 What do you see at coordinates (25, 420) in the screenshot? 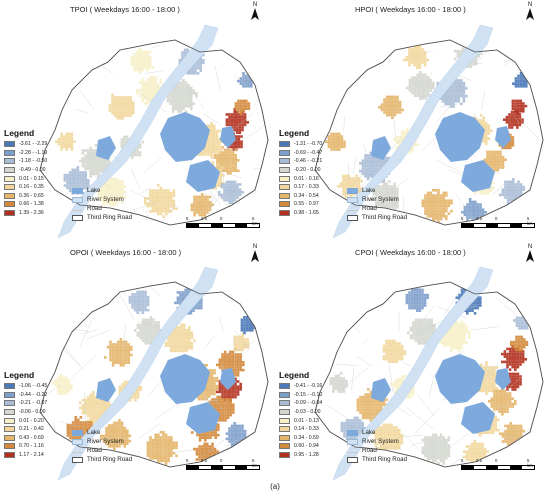
I see `legend-class: 0.01 - 0.20` at bounding box center [25, 420].